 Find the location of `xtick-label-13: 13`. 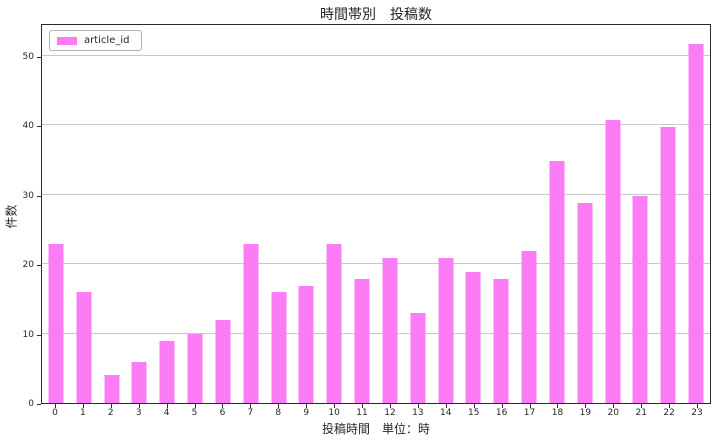

xtick-label-13: 13 is located at coordinates (418, 413).